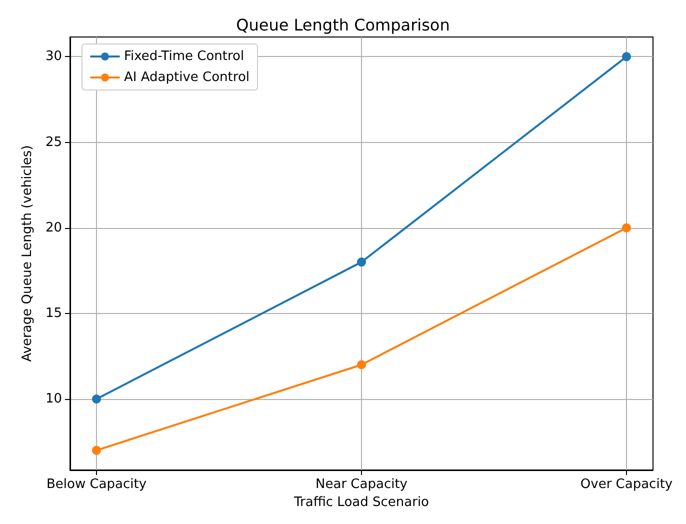 This screenshot has height=524, width=686. What do you see at coordinates (96, 484) in the screenshot?
I see `x-tick-label: Below Capacity` at bounding box center [96, 484].